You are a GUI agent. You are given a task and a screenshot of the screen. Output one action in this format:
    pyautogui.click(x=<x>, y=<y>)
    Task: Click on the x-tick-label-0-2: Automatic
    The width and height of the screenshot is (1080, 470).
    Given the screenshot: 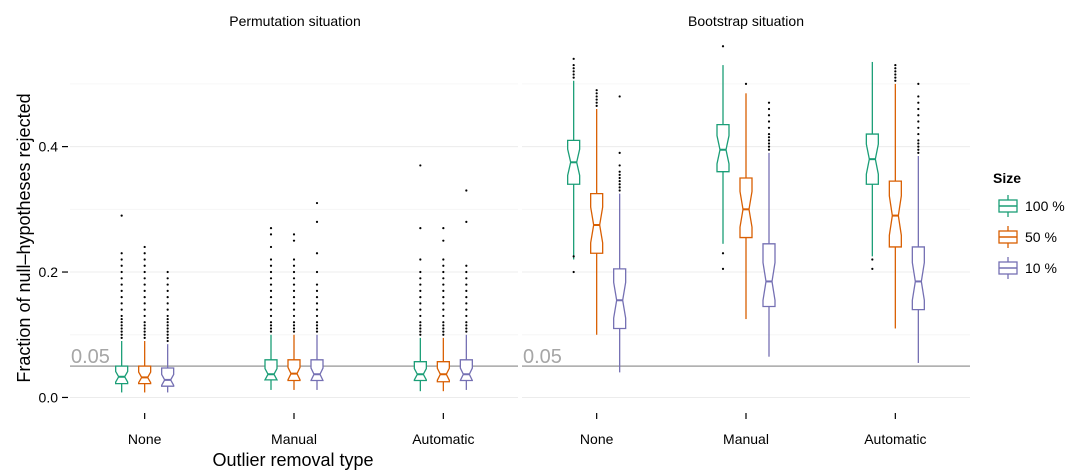 What is the action you would take?
    pyautogui.click(x=443, y=439)
    